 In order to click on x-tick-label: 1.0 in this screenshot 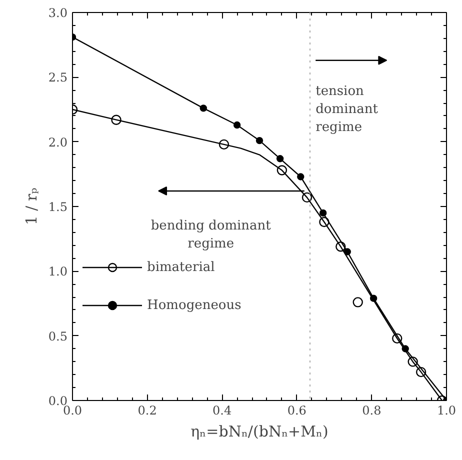, I will do `click(446, 411)`.